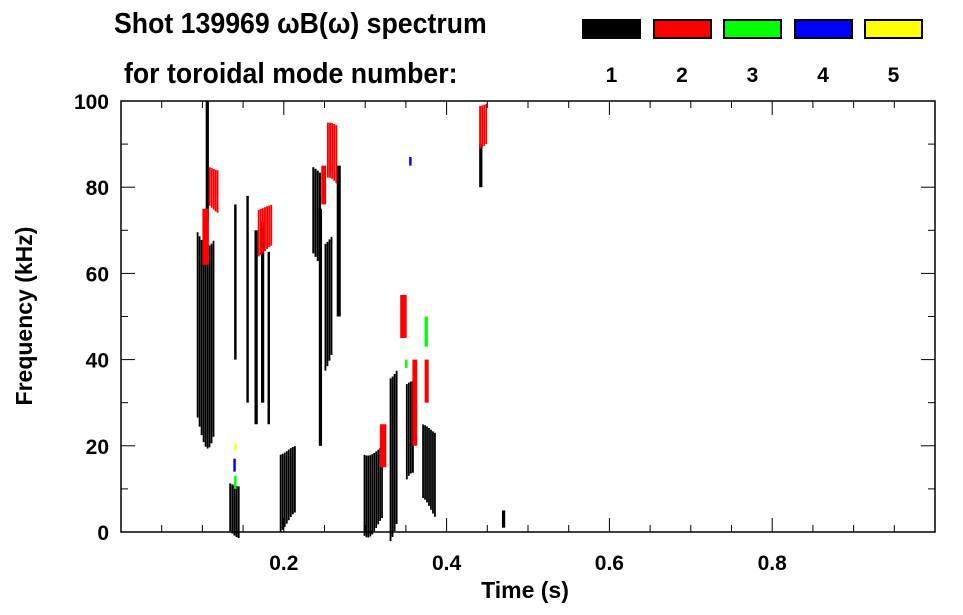  I want to click on y-tick-label: 20, so click(97, 447).